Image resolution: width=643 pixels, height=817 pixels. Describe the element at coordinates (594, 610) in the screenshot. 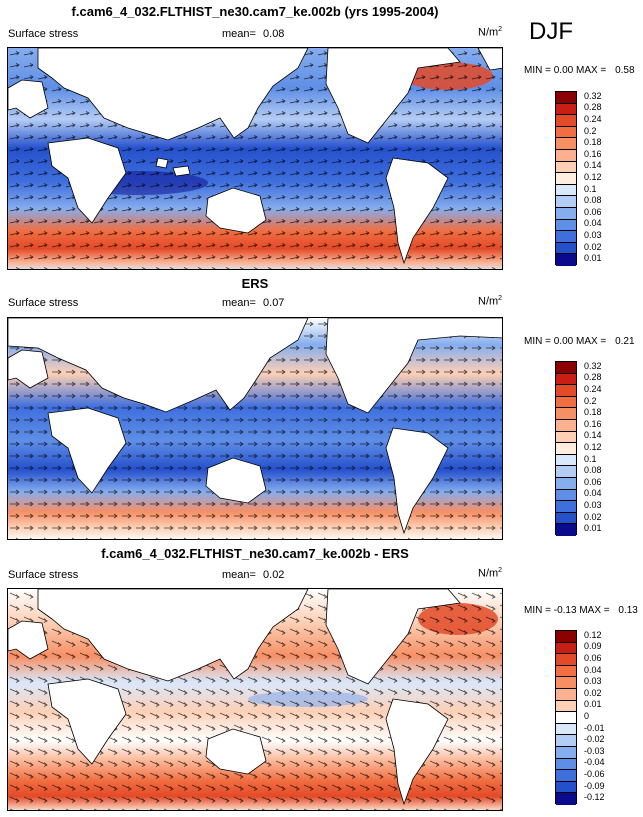

I see `panel3-max-label: MAX =` at that location.